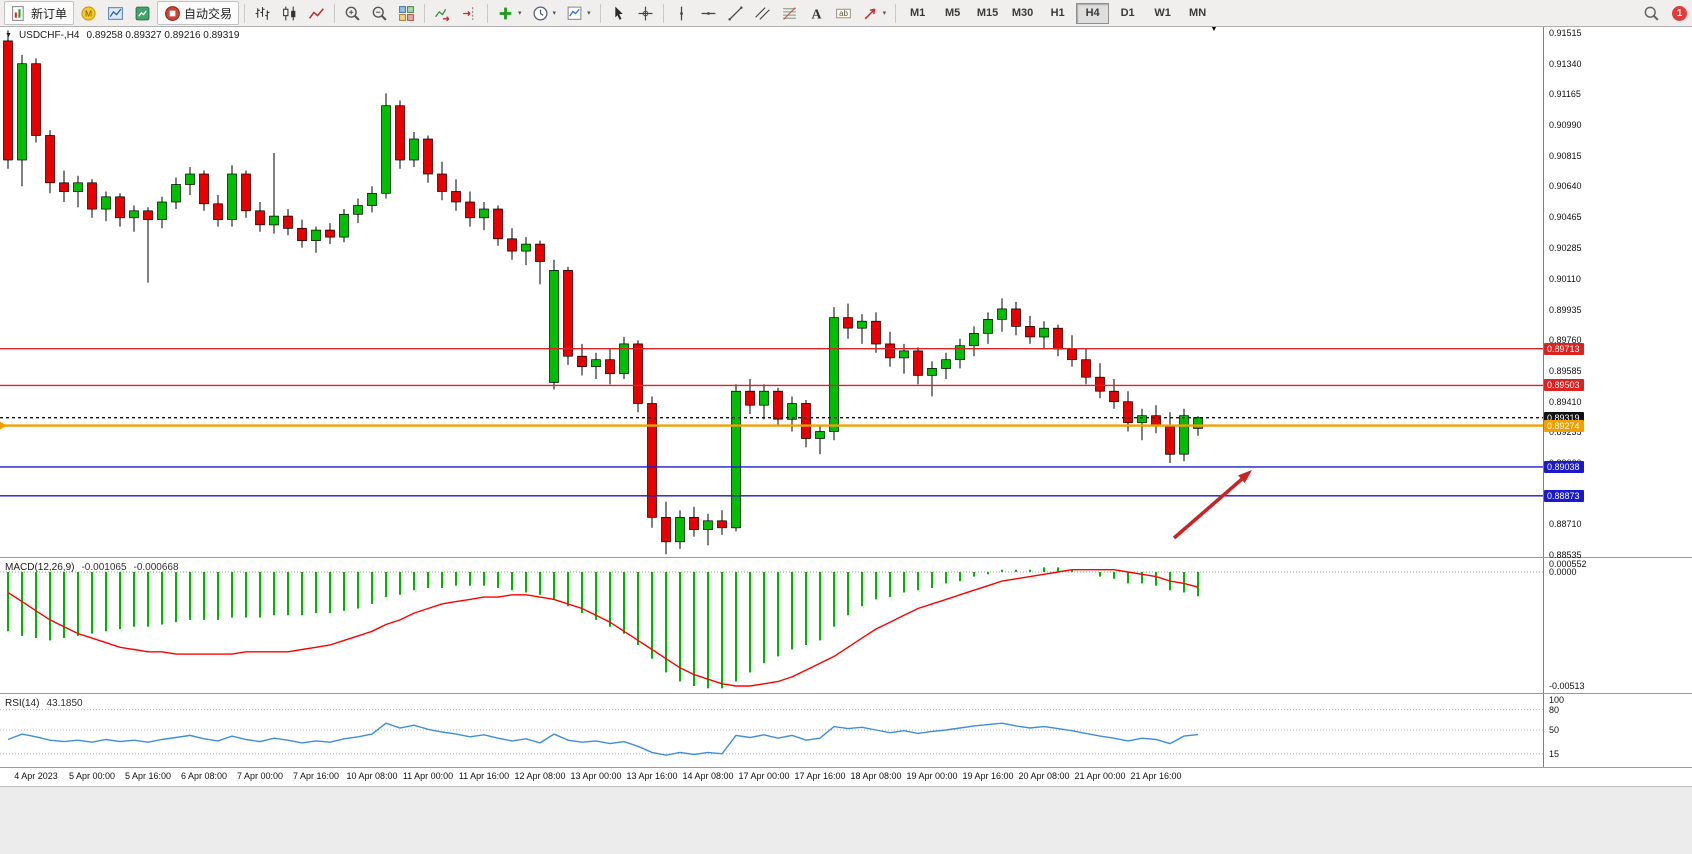 The image size is (1692, 854). Describe the element at coordinates (1565, 94) in the screenshot. I see `price-axis-label: 0.91165` at that location.